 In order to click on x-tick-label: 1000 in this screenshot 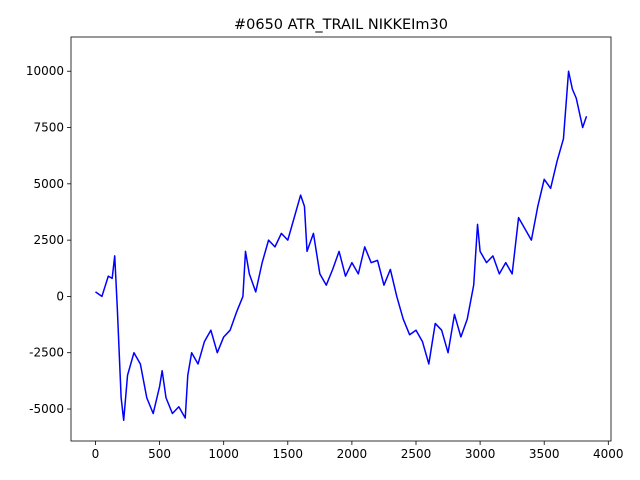, I will do `click(223, 454)`.